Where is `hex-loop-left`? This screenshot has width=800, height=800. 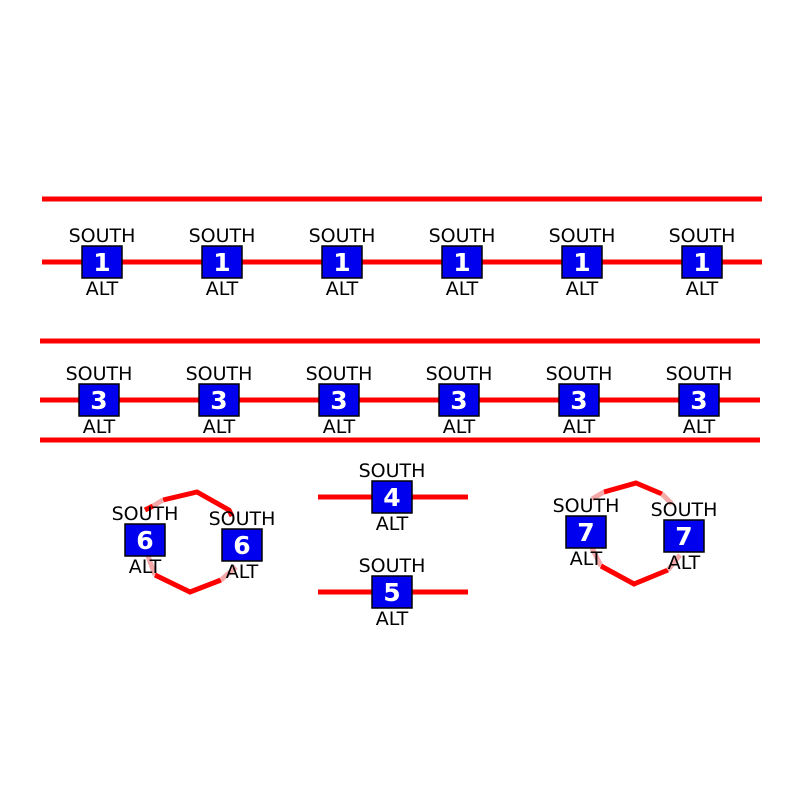 hex-loop-left is located at coordinates (190, 542).